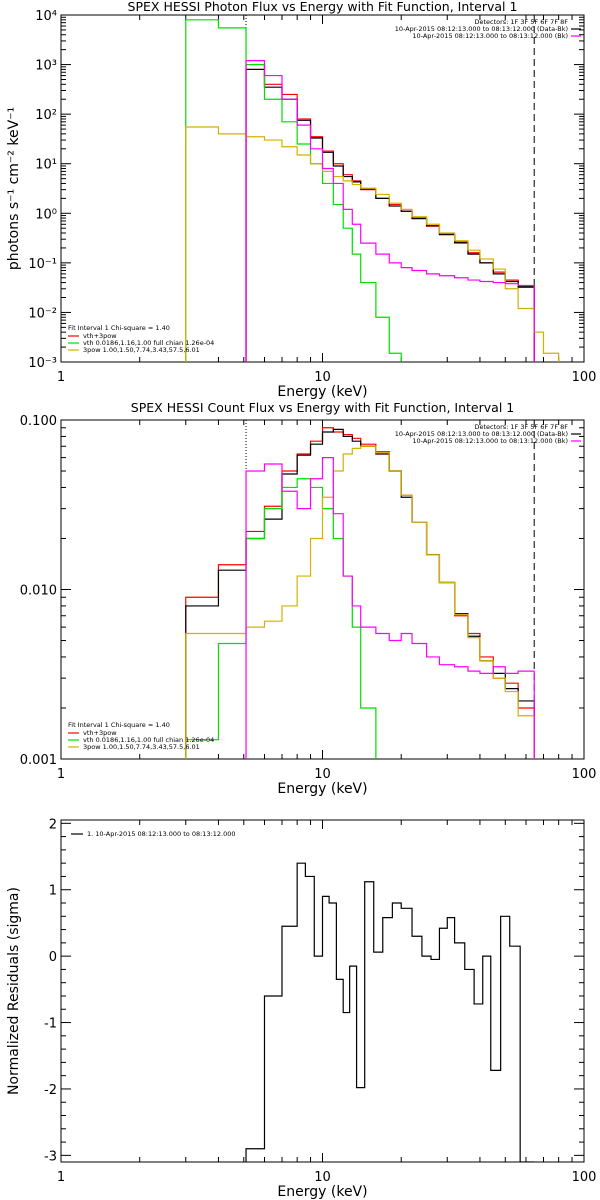 This screenshot has width=600, height=1200. What do you see at coordinates (53, 957) in the screenshot?
I see `y-tick-label: 0` at bounding box center [53, 957].